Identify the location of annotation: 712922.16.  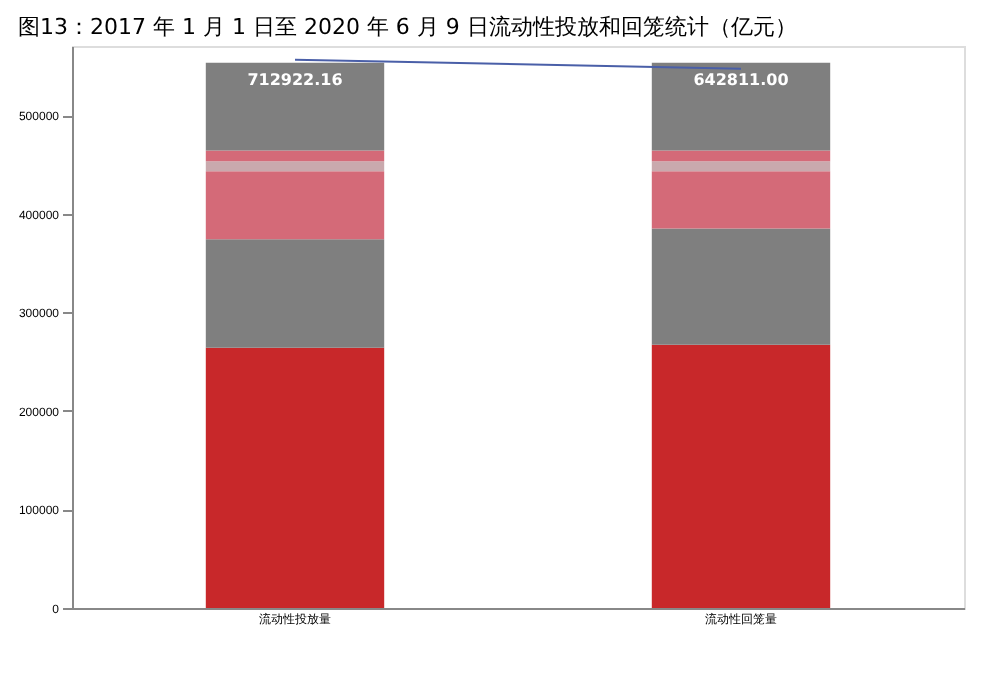
(295, 79).